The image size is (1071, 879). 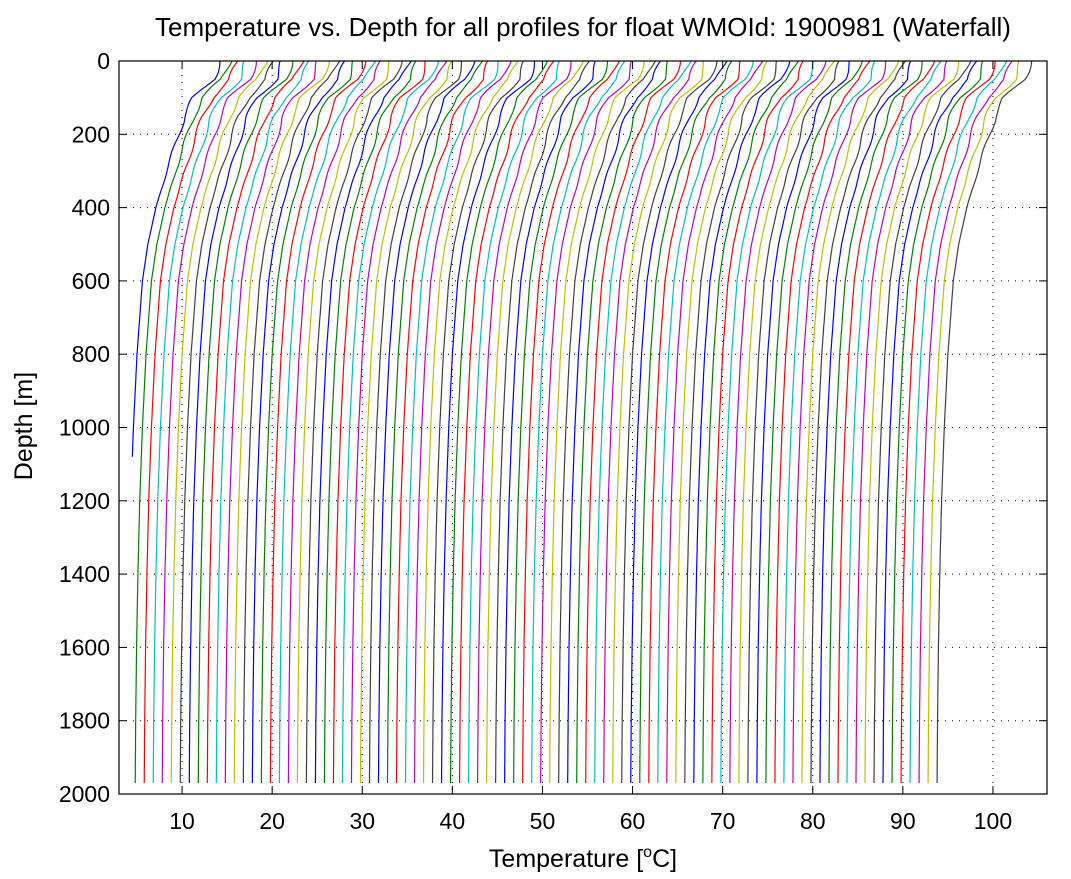 What do you see at coordinates (543, 821) in the screenshot?
I see `x-tick-label: 50` at bounding box center [543, 821].